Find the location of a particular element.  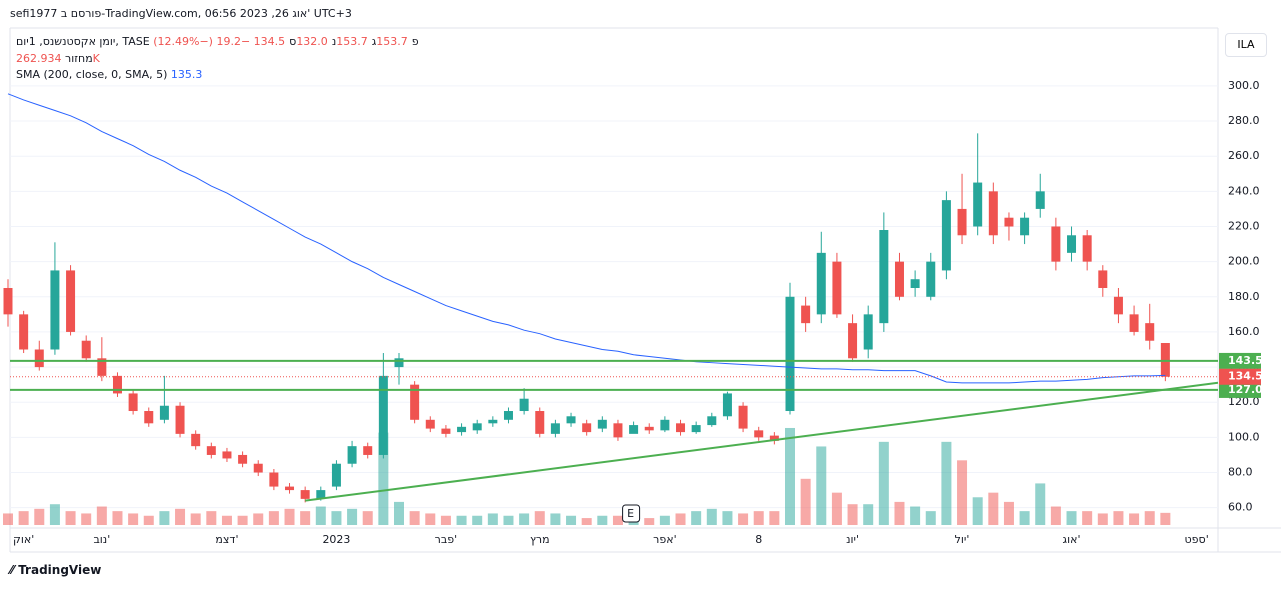

ohlc-value: 134.5 is located at coordinates (269, 41).